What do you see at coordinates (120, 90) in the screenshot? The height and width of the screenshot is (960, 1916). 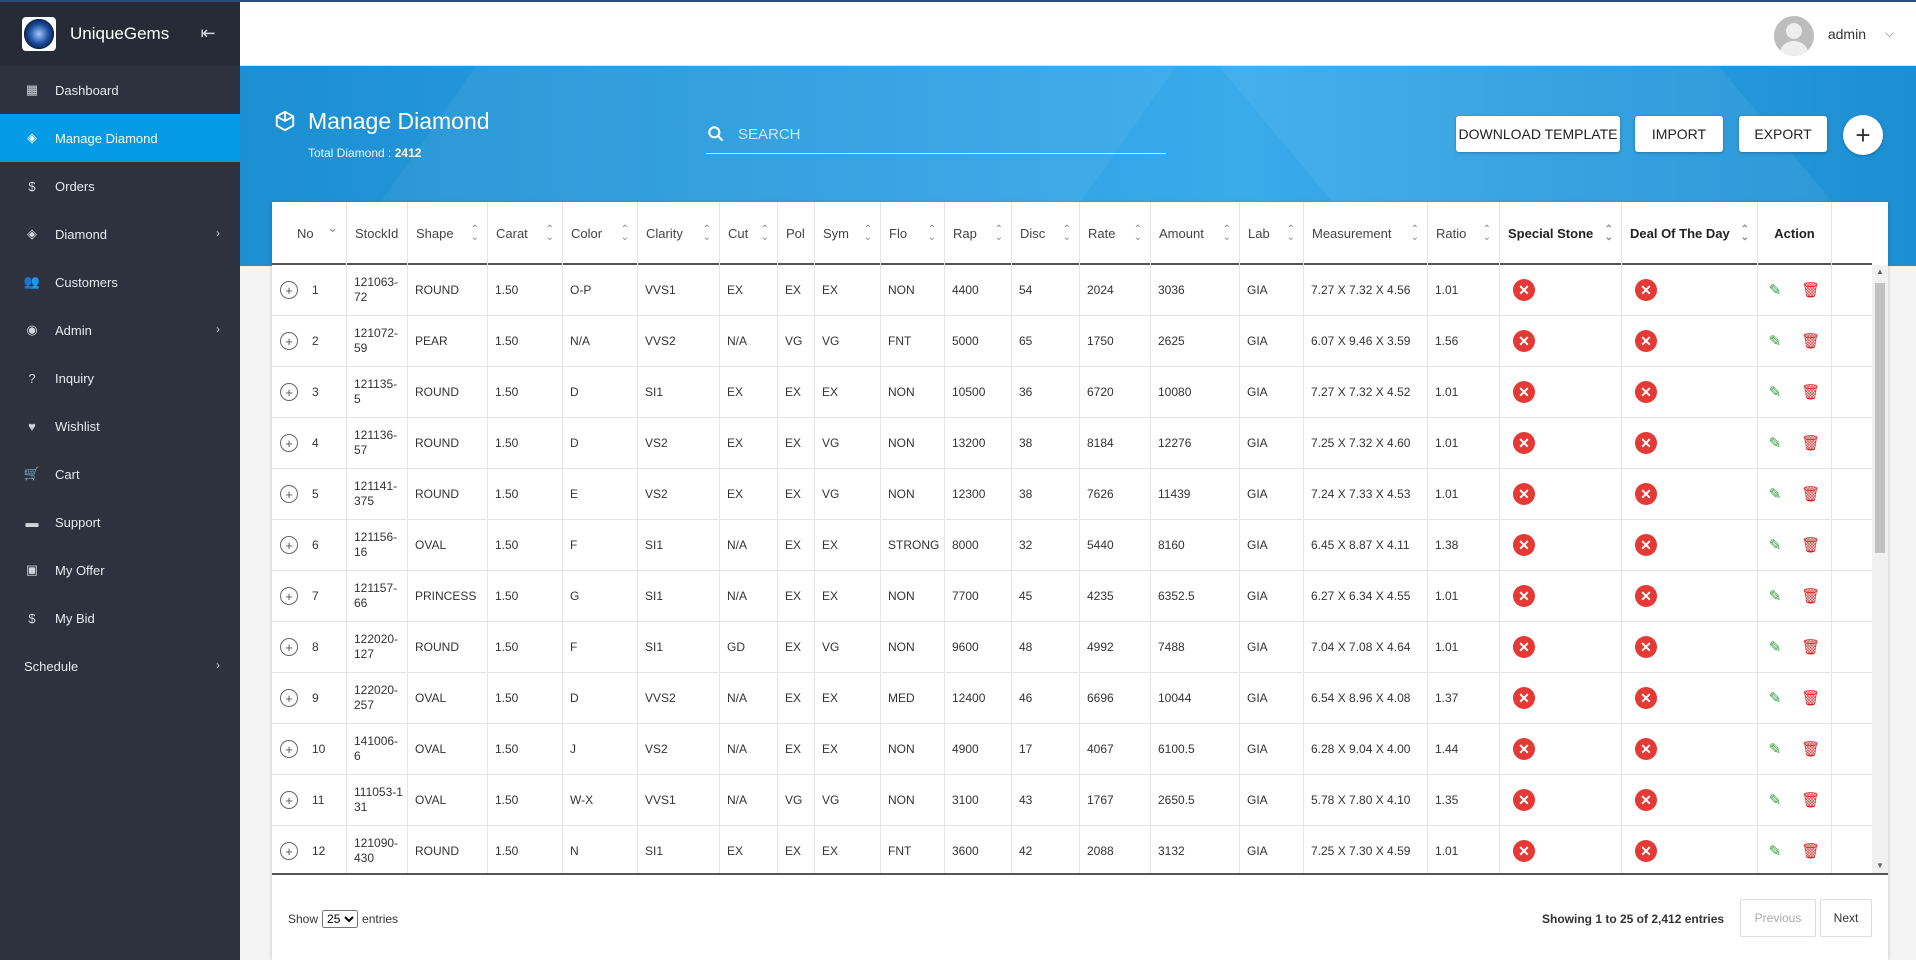 I see `sidebar-item-dashboard: ▦ Dashboard` at bounding box center [120, 90].